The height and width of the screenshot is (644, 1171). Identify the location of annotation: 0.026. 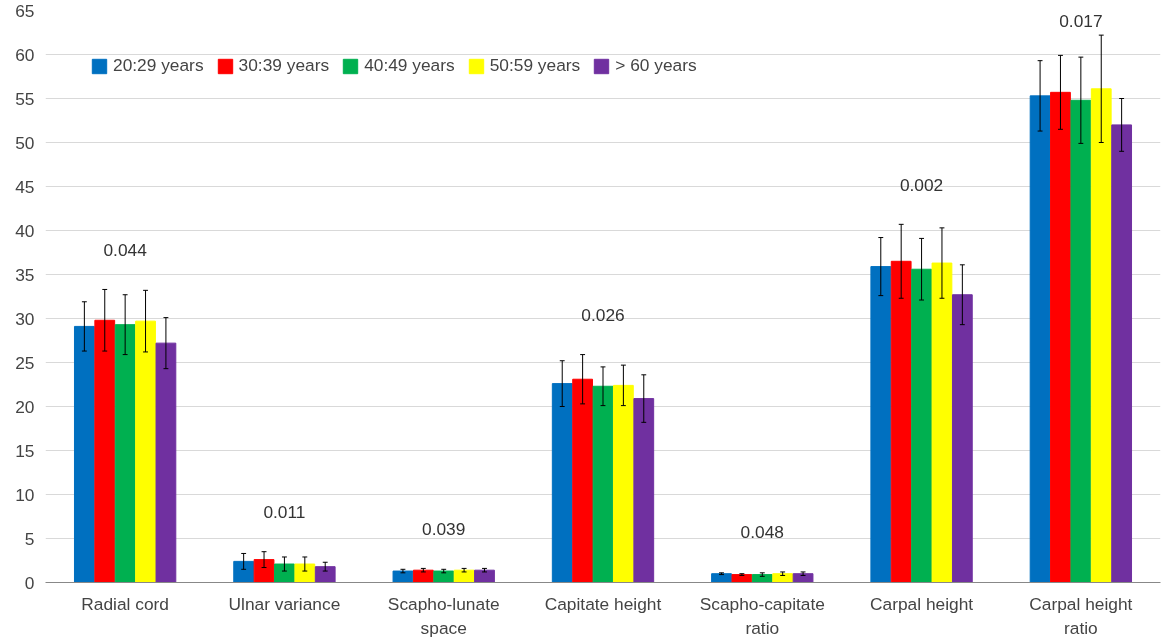
(603, 314).